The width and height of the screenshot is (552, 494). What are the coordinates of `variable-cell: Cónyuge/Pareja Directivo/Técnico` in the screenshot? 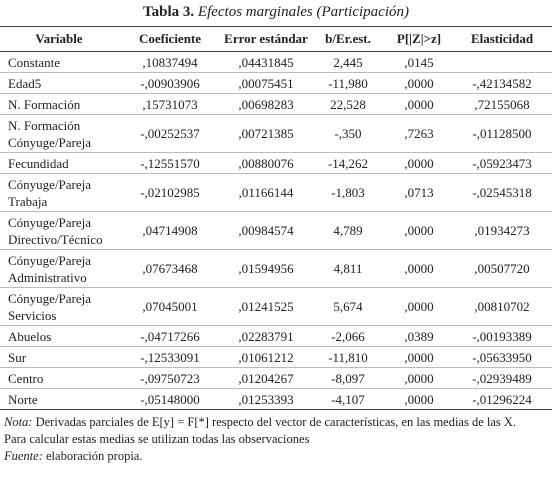 It's located at (59, 230).